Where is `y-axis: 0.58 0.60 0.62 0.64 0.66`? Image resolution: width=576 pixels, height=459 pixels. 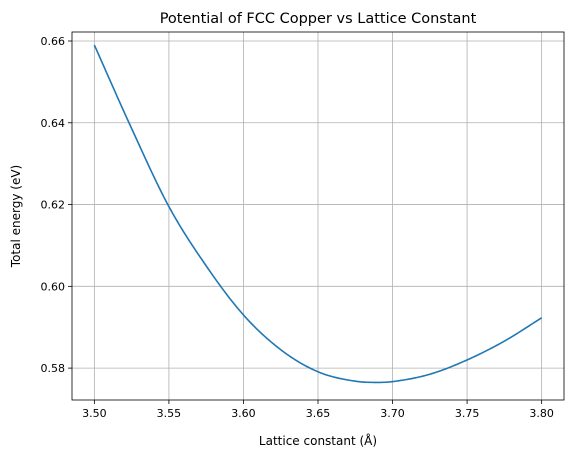
y-axis: 0.58 0.60 0.62 0.64 0.66 is located at coordinates (56, 205).